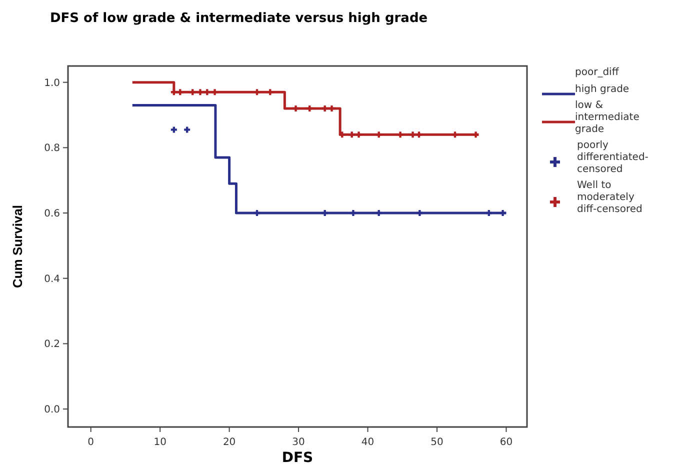  What do you see at coordinates (91, 442) in the screenshot?
I see `x-tick-label: 0` at bounding box center [91, 442].